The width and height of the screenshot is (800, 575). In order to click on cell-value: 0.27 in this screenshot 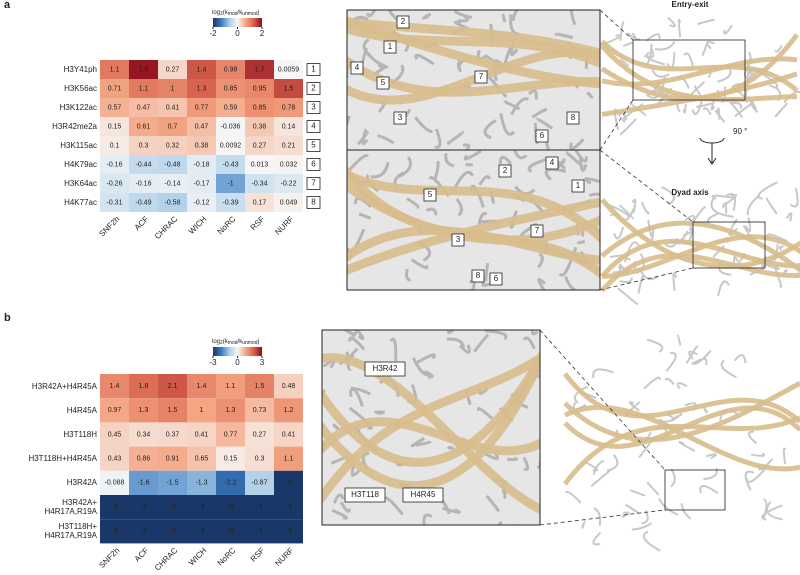, I will do `click(260, 145)`.